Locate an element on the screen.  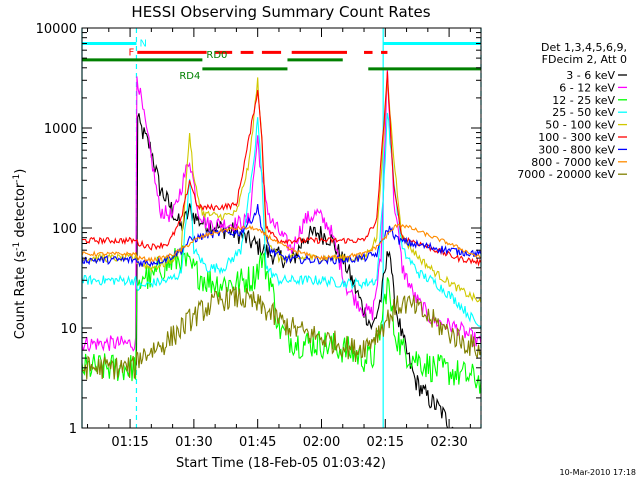
chart-title: HESSI Observing Summary Count Rates is located at coordinates (280, 12).